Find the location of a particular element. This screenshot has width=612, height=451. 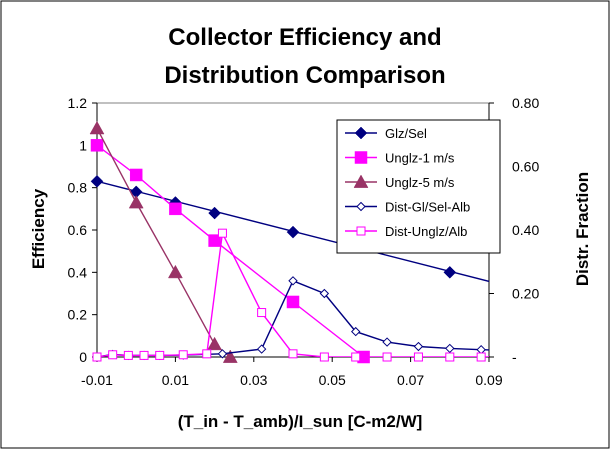

series-line is located at coordinates (293, 231).